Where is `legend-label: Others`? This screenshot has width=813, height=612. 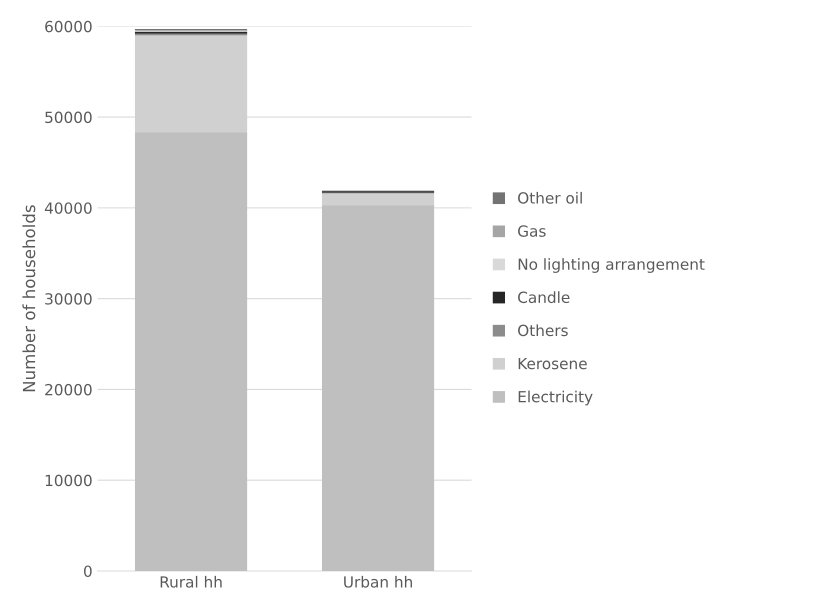
legend-label: Others is located at coordinates (543, 330).